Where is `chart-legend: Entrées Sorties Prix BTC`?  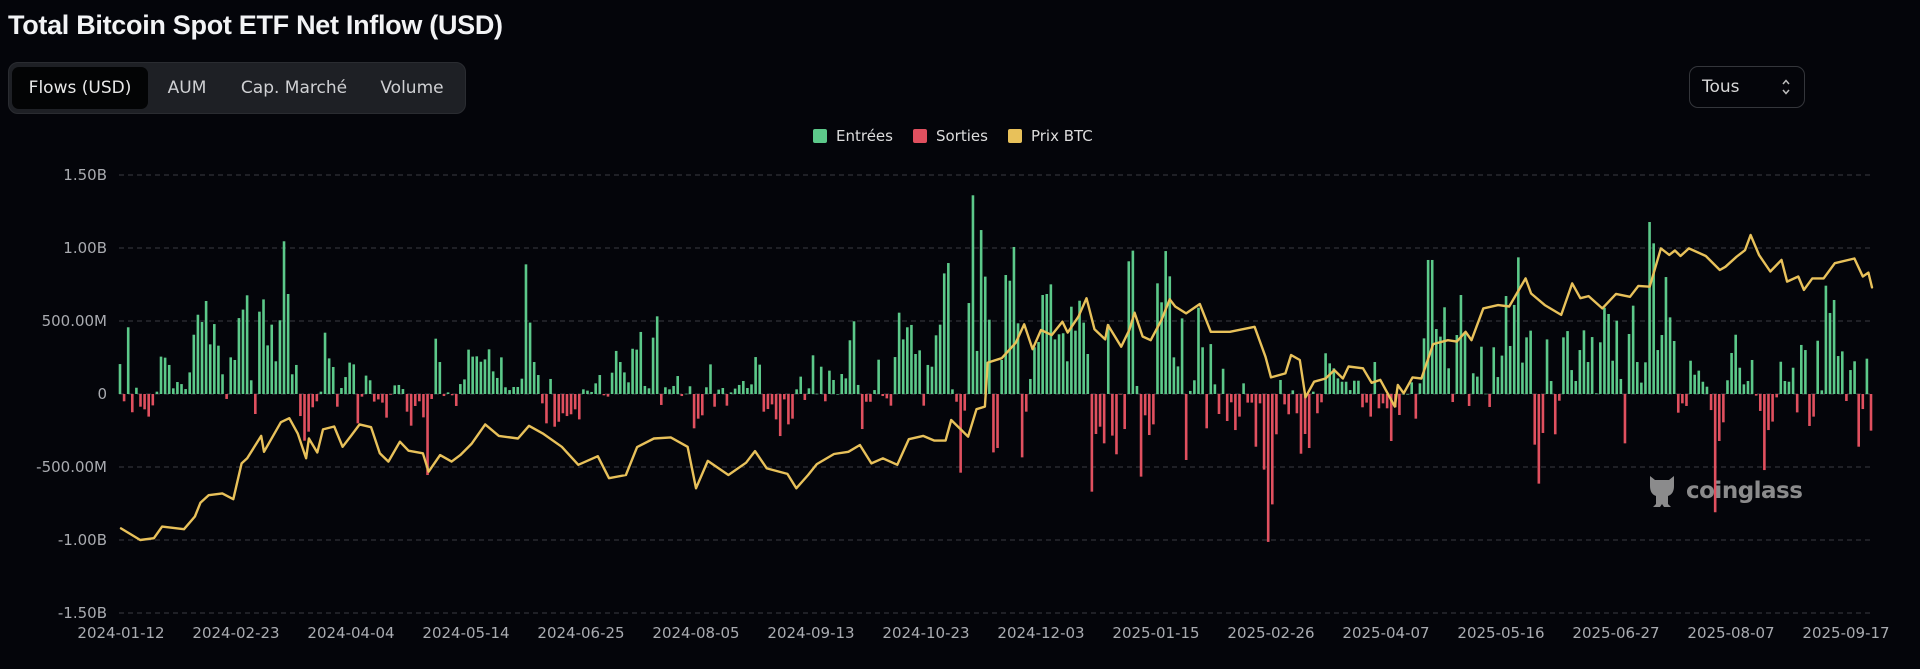 chart-legend: Entrées Sorties Prix BTC is located at coordinates (963, 136).